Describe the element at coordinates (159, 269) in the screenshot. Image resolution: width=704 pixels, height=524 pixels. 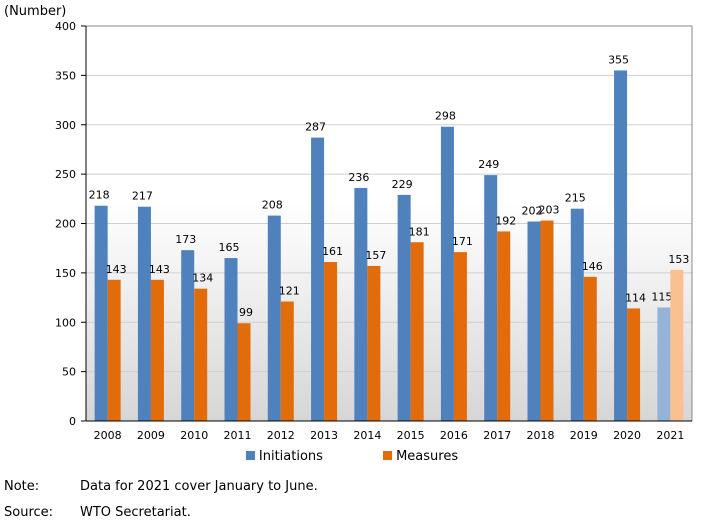
I see `data-label-measures-2009: 143` at that location.